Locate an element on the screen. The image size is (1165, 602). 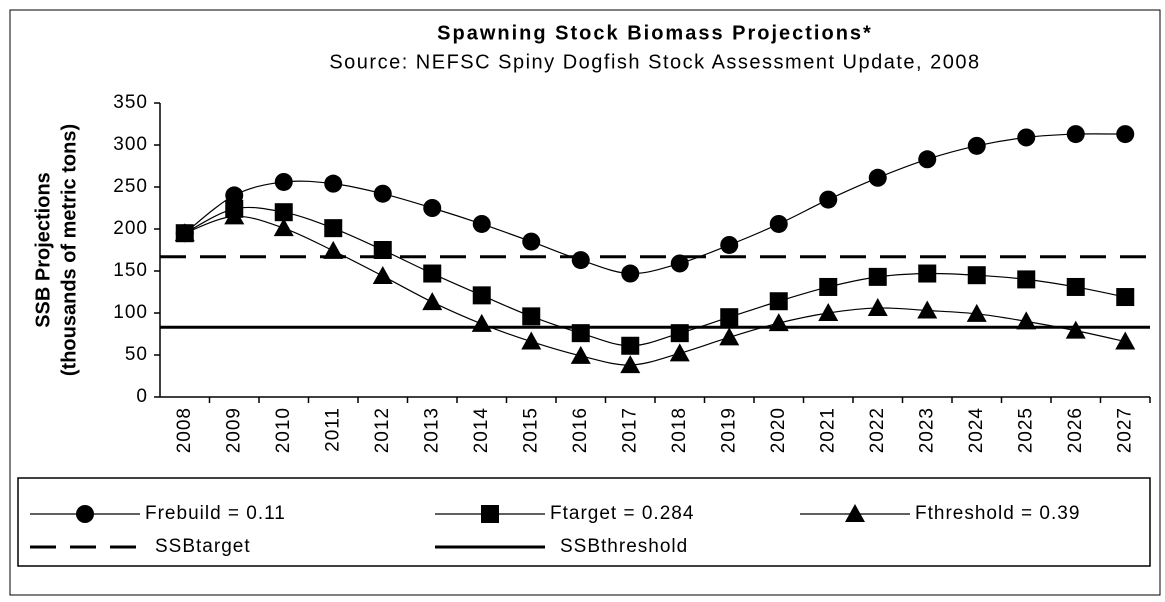
x-tick-label: 2009 is located at coordinates (233, 430).